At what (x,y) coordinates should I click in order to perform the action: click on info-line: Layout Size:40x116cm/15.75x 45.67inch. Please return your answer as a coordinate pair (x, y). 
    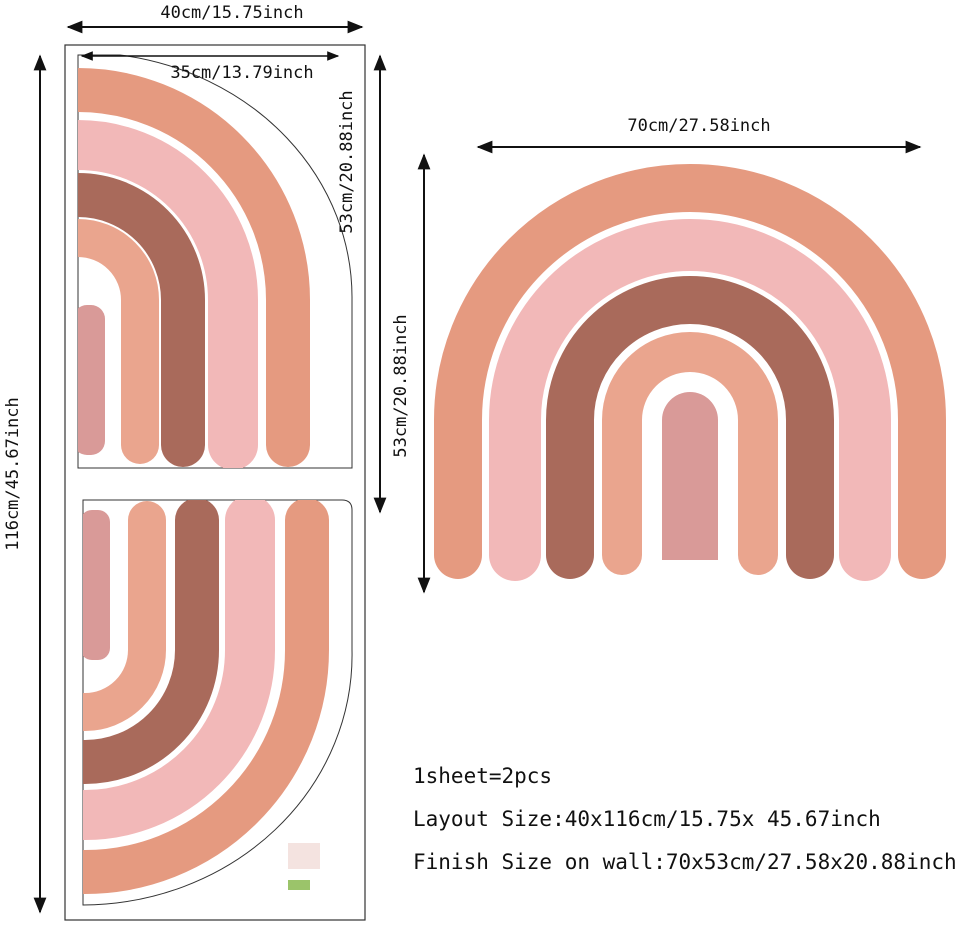
    Looking at the image, I should click on (647, 819).